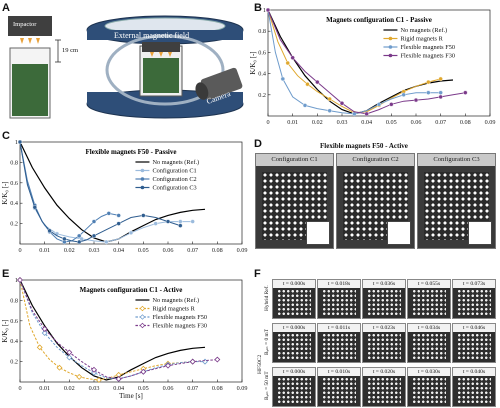 The width and height of the screenshot is (500, 408). I want to click on row-label-1: Bₐₙₜ = 0 mT, so click(267, 342).